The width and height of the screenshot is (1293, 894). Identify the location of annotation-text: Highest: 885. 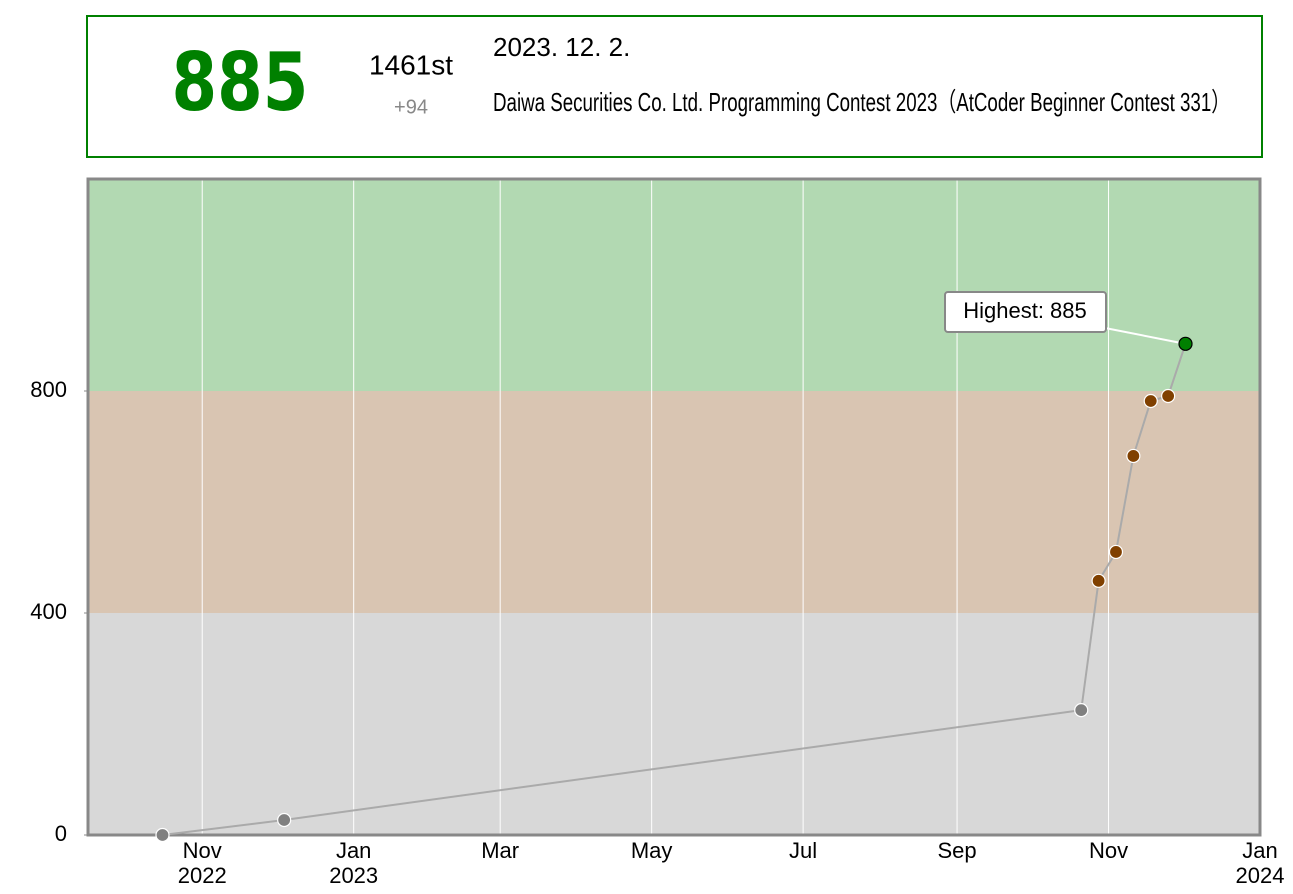
(1025, 310).